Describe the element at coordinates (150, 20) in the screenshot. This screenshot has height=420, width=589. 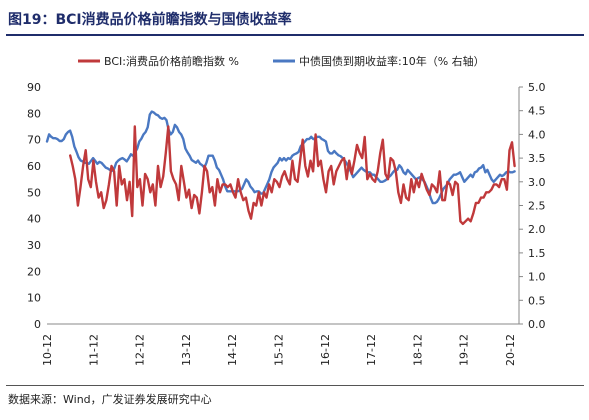
I see `figure-title: 图19：BCI消费品价格前瞻指数与国债收益率` at that location.